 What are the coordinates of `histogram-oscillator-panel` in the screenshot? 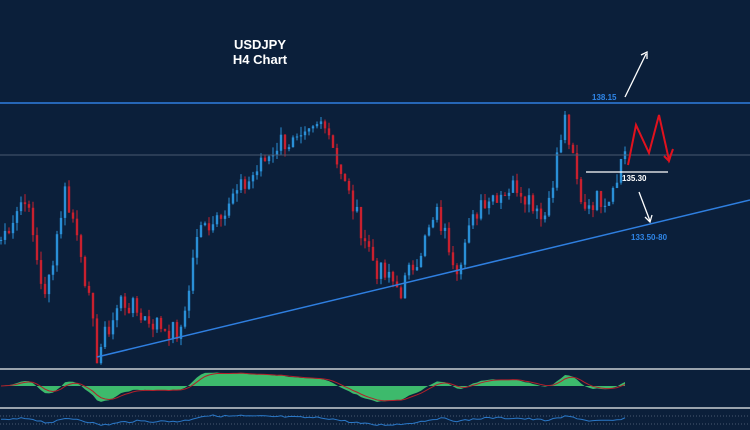 It's located at (313, 387).